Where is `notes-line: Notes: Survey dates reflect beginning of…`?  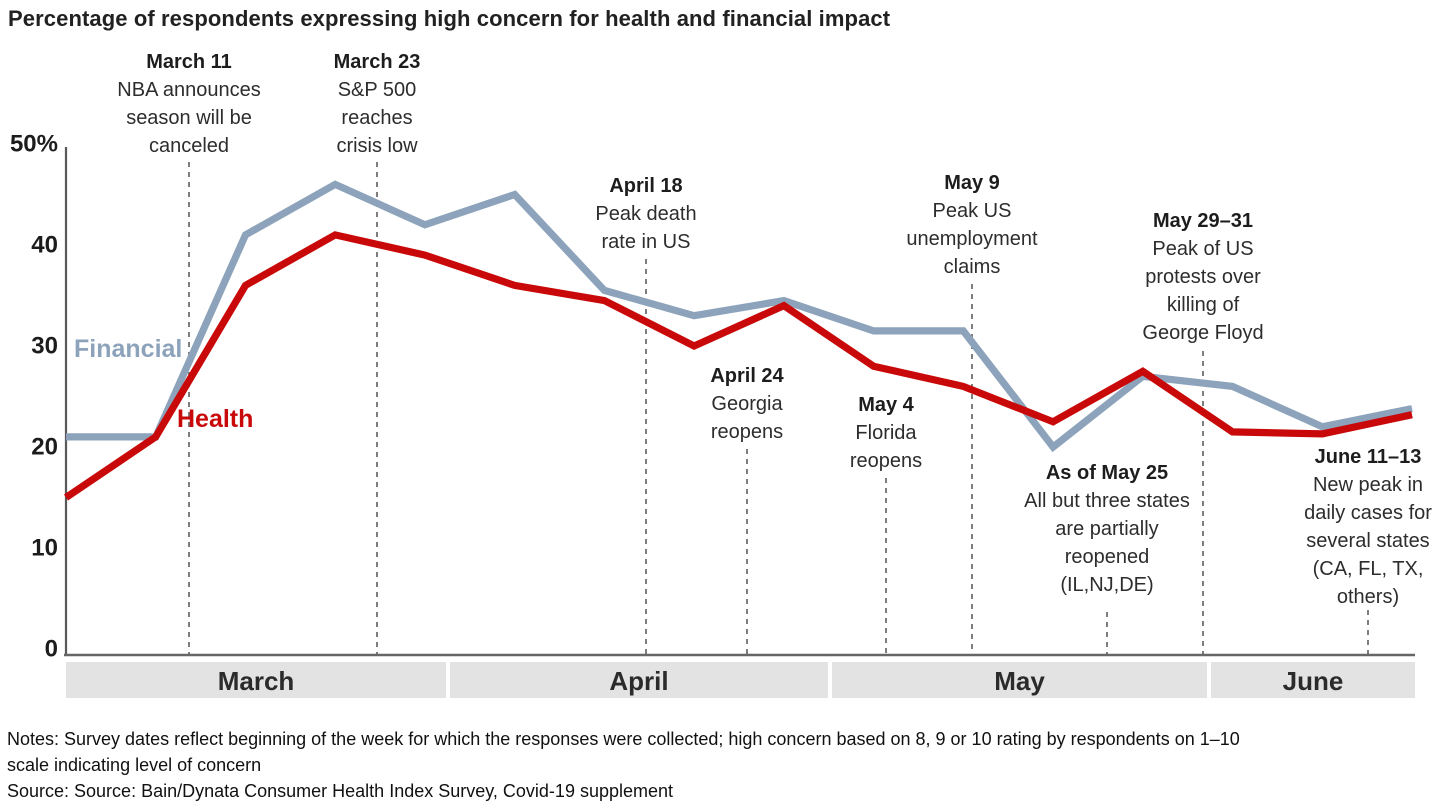
notes-line: Notes: Survey dates reflect beginning of… is located at coordinates (623, 739).